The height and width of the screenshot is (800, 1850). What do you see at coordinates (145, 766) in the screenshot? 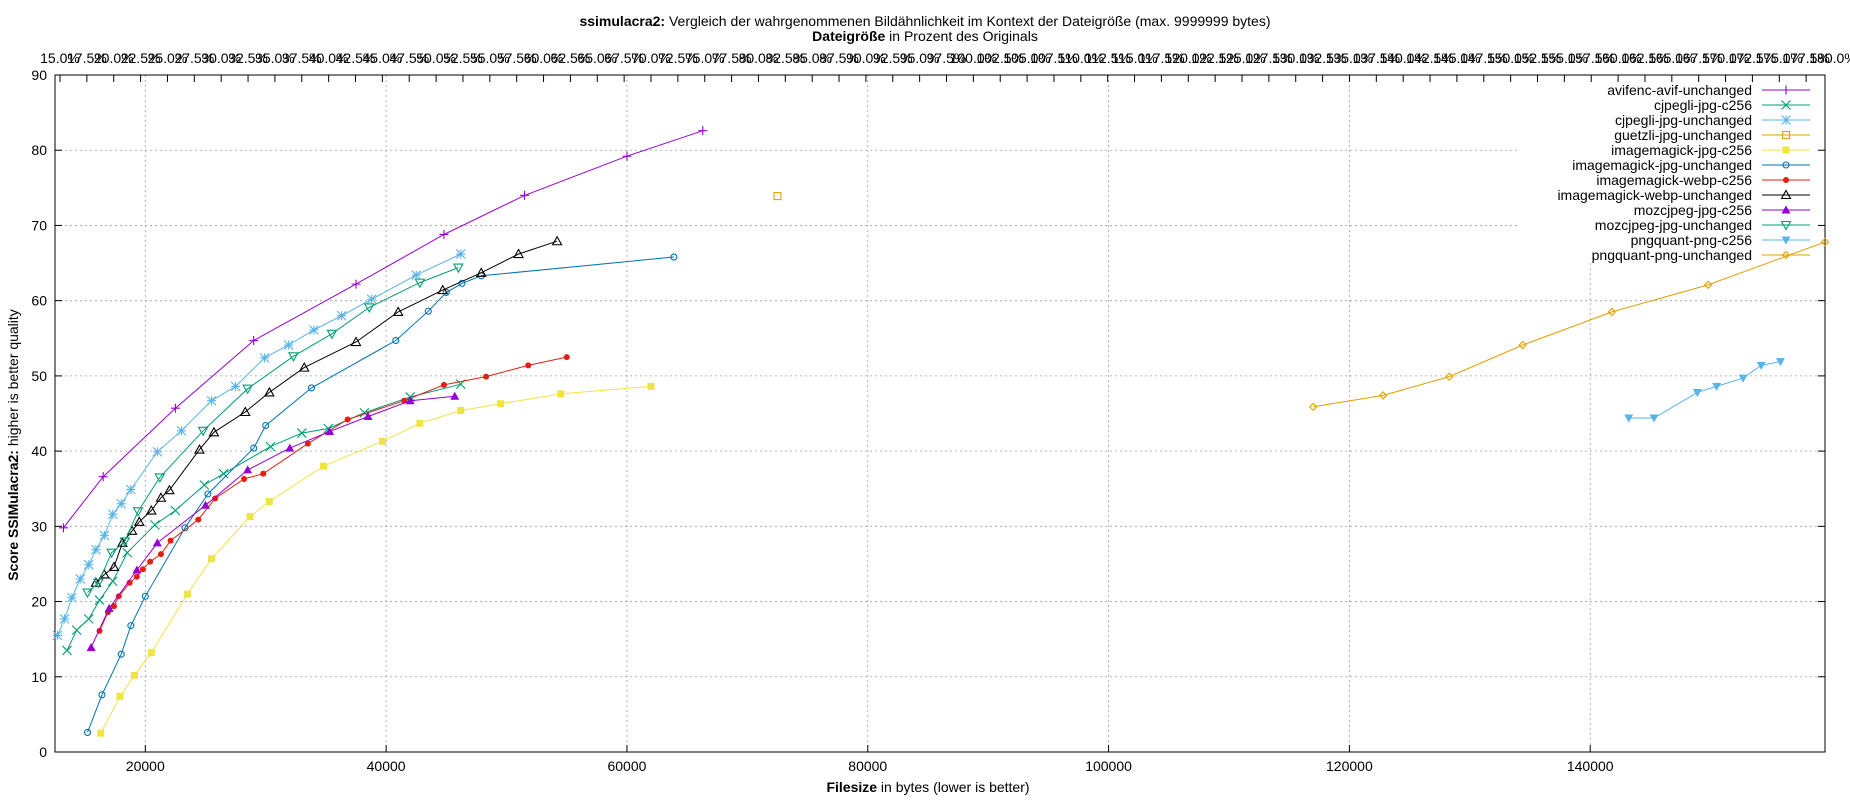
I see `x-tick-label: 20000` at bounding box center [145, 766].